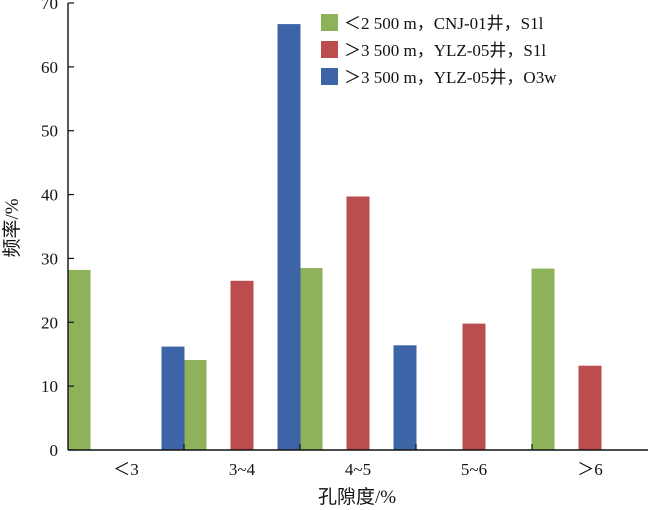 Image resolution: width=650 pixels, height=510 pixels. I want to click on y-tick-label: 40, so click(49, 195).